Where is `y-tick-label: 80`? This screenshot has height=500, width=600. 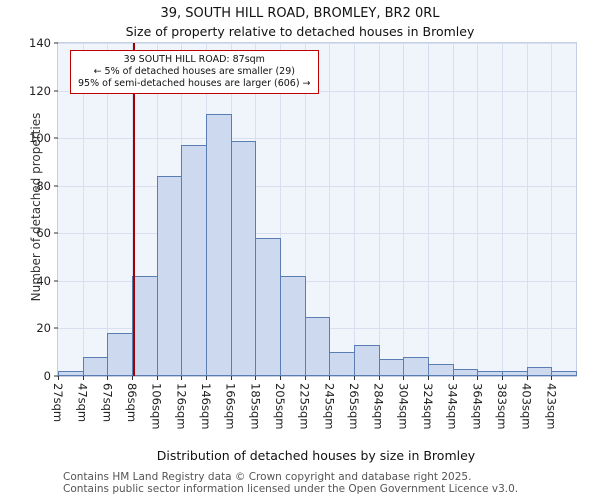 y-tick-label: 80 is located at coordinates (43, 185).